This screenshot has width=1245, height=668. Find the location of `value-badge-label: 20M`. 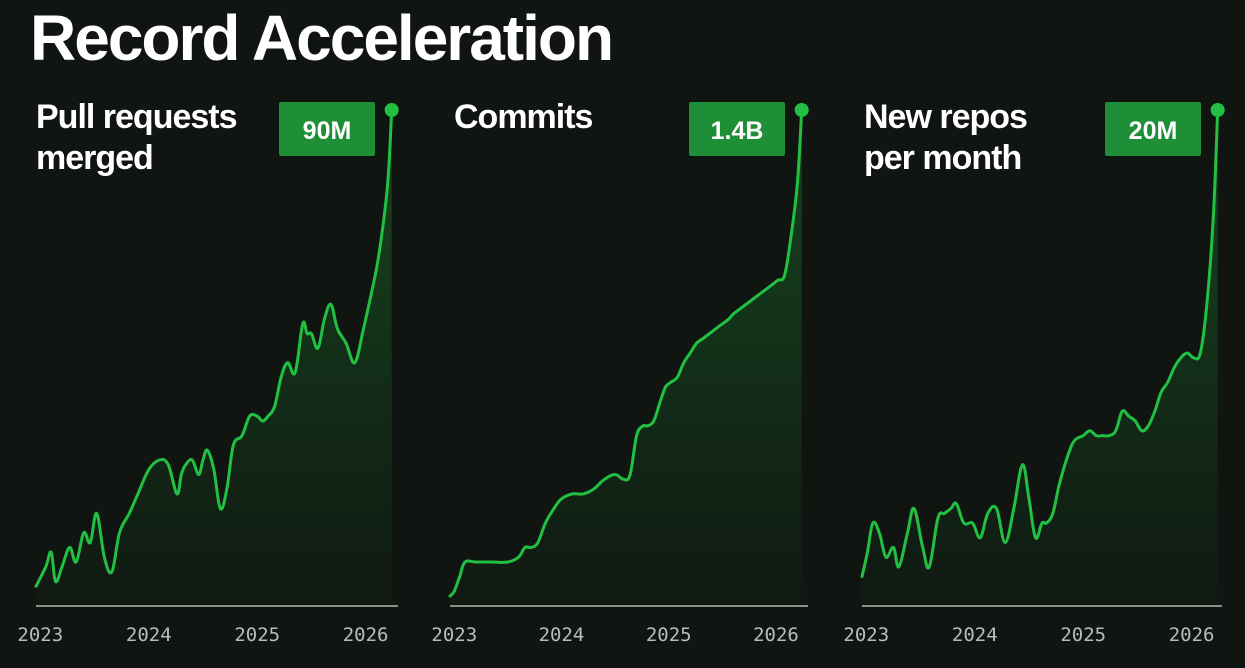

value-badge-label: 20M is located at coordinates (1153, 131).